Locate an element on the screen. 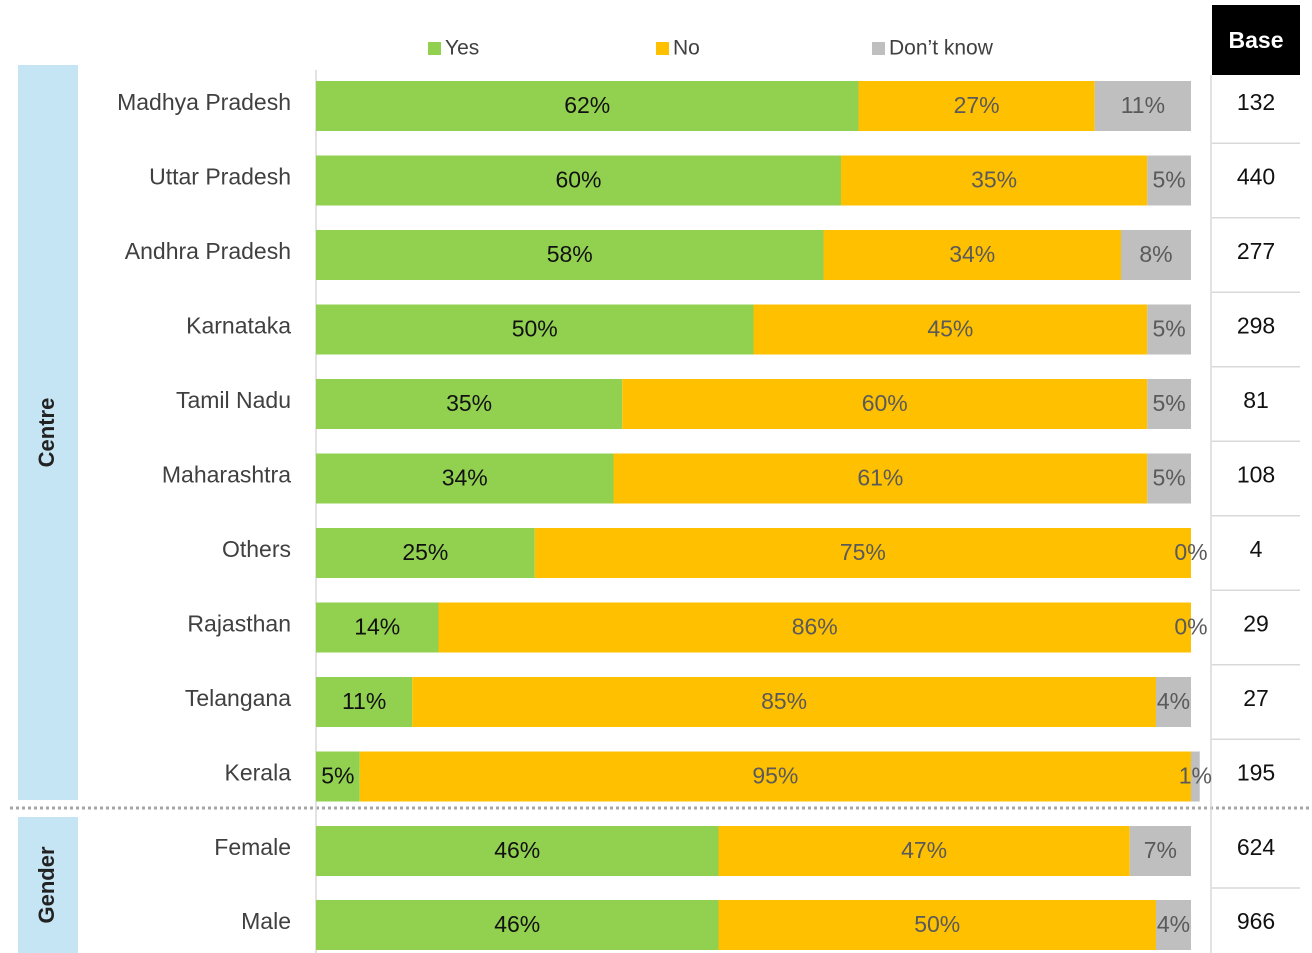  value-label: 47% is located at coordinates (924, 850).